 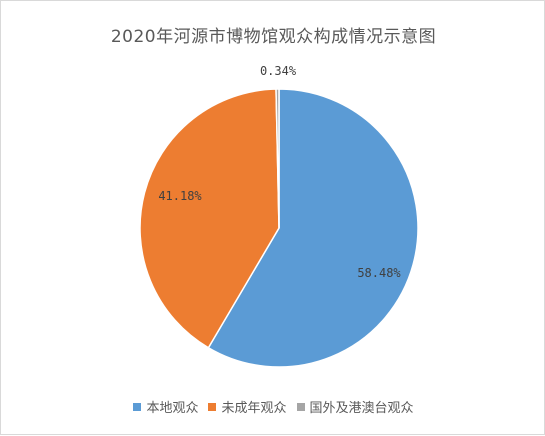 What do you see at coordinates (172, 408) in the screenshot?
I see `legend-label-local: 本地观众` at bounding box center [172, 408].